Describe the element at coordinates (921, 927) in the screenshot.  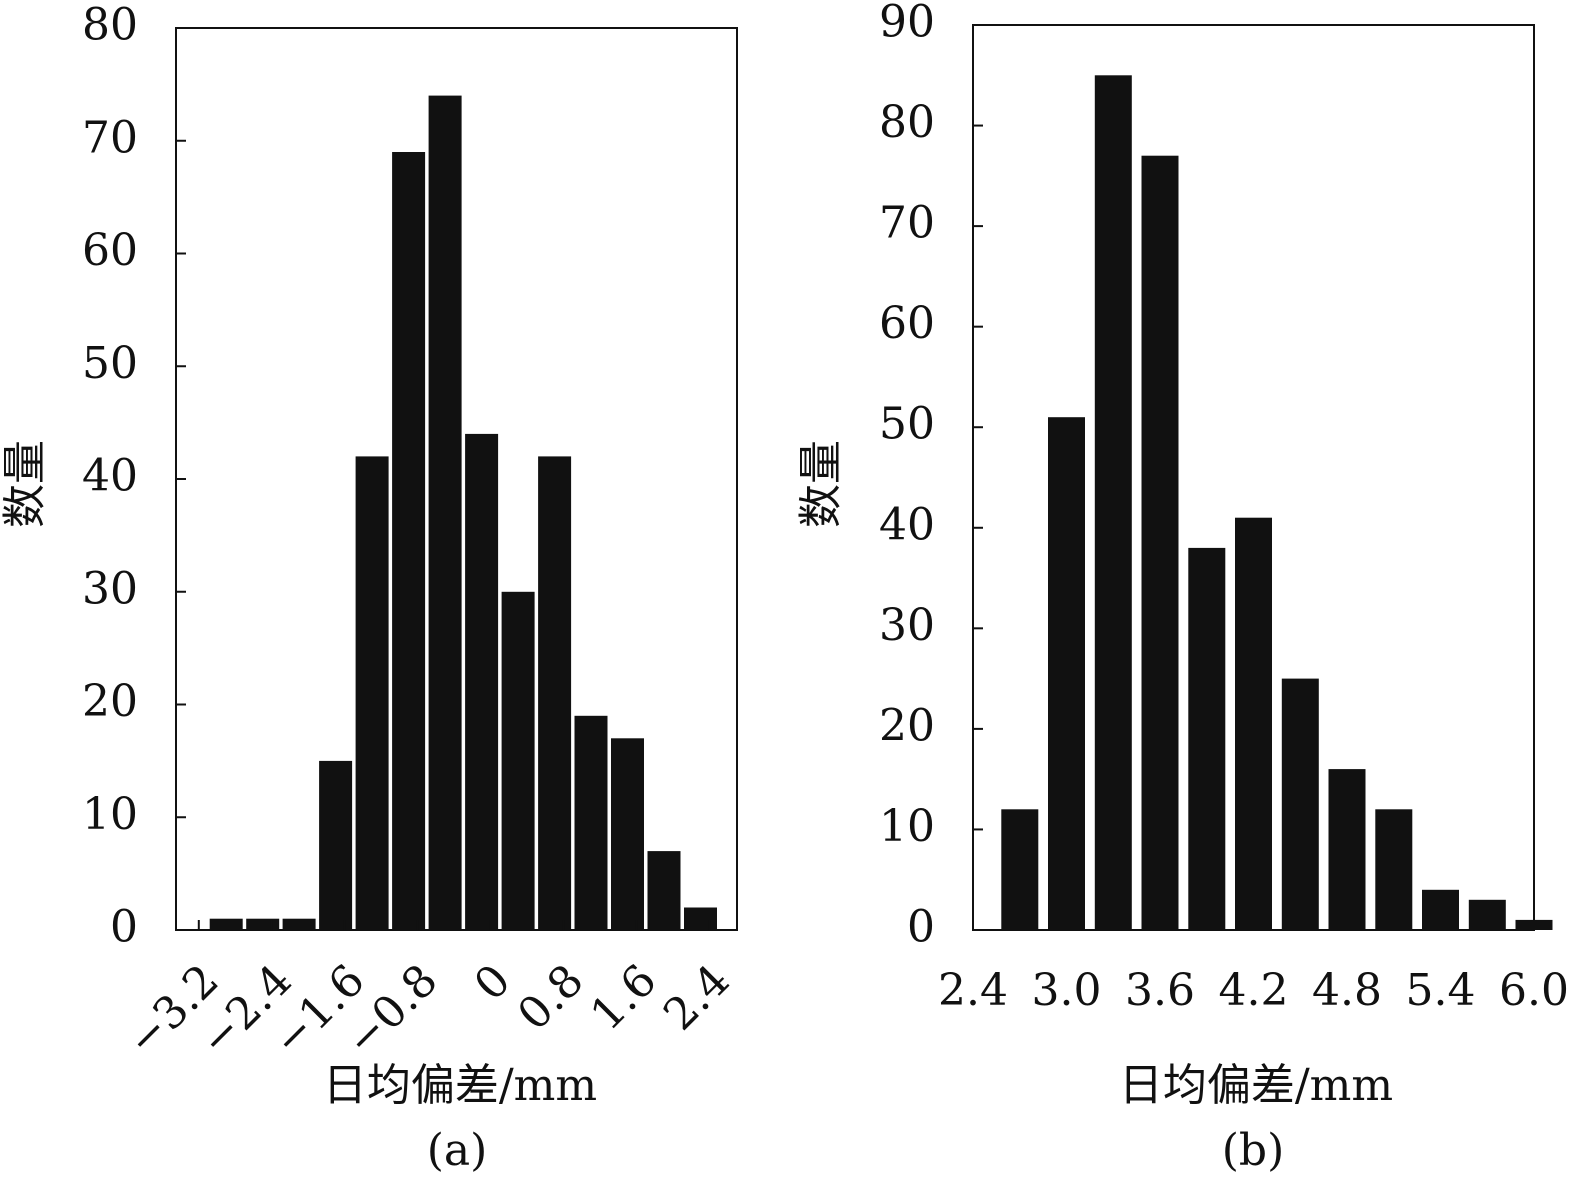
I see `y-tick-label-b-0: 0` at that location.